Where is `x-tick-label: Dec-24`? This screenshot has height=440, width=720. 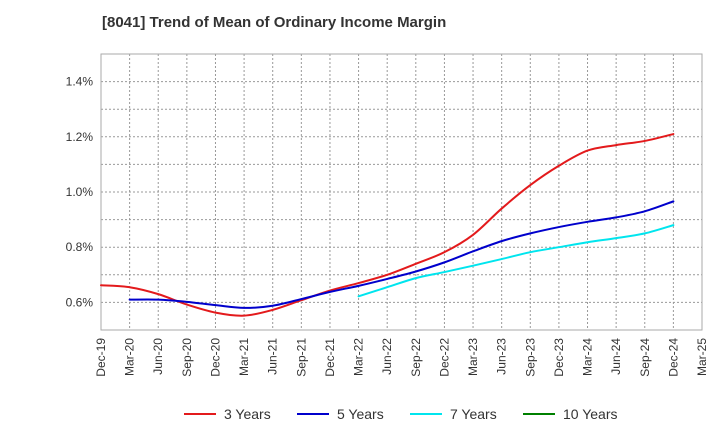 x-tick-label: Dec-24 is located at coordinates (673, 357).